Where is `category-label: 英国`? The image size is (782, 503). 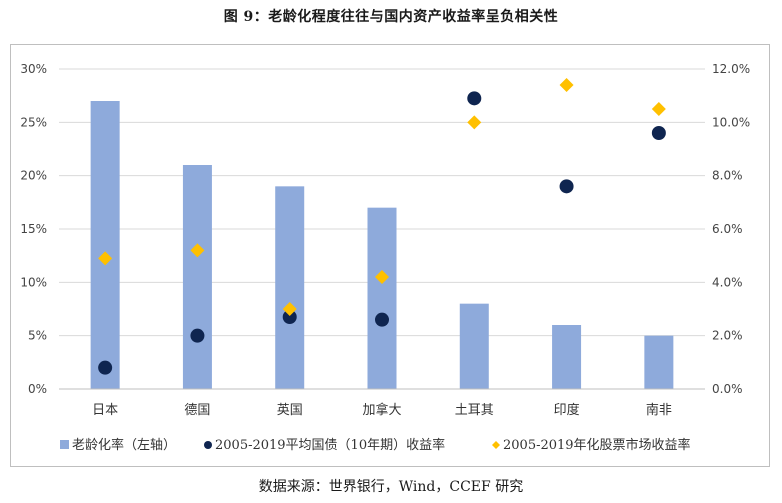 category-label: 英国 is located at coordinates (290, 410).